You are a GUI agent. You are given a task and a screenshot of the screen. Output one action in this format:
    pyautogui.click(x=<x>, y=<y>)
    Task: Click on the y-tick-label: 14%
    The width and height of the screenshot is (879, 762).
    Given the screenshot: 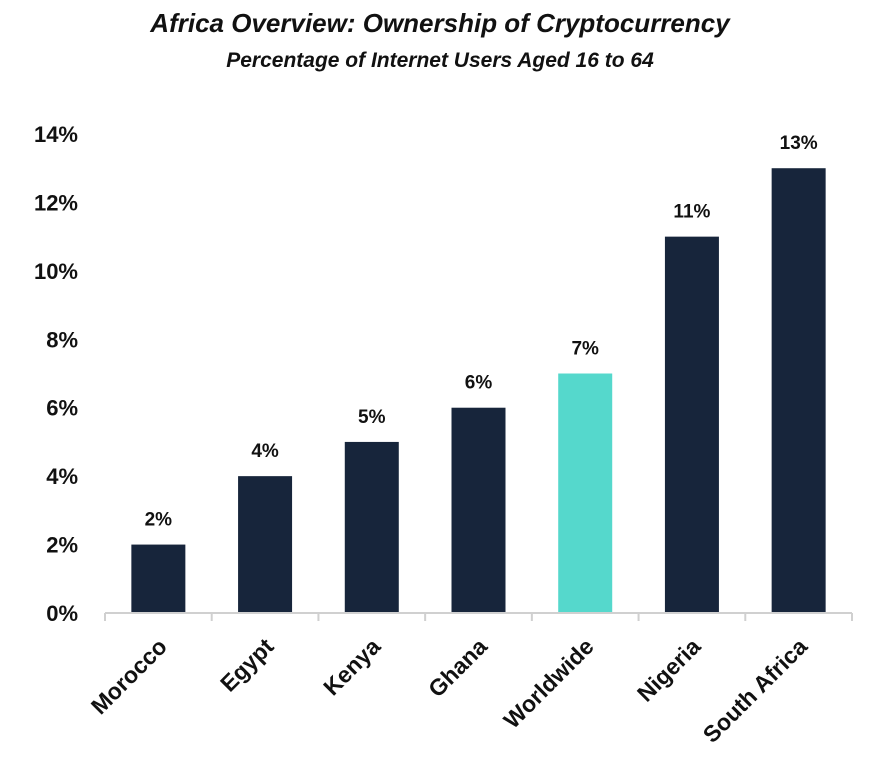 What is the action you would take?
    pyautogui.click(x=56, y=134)
    